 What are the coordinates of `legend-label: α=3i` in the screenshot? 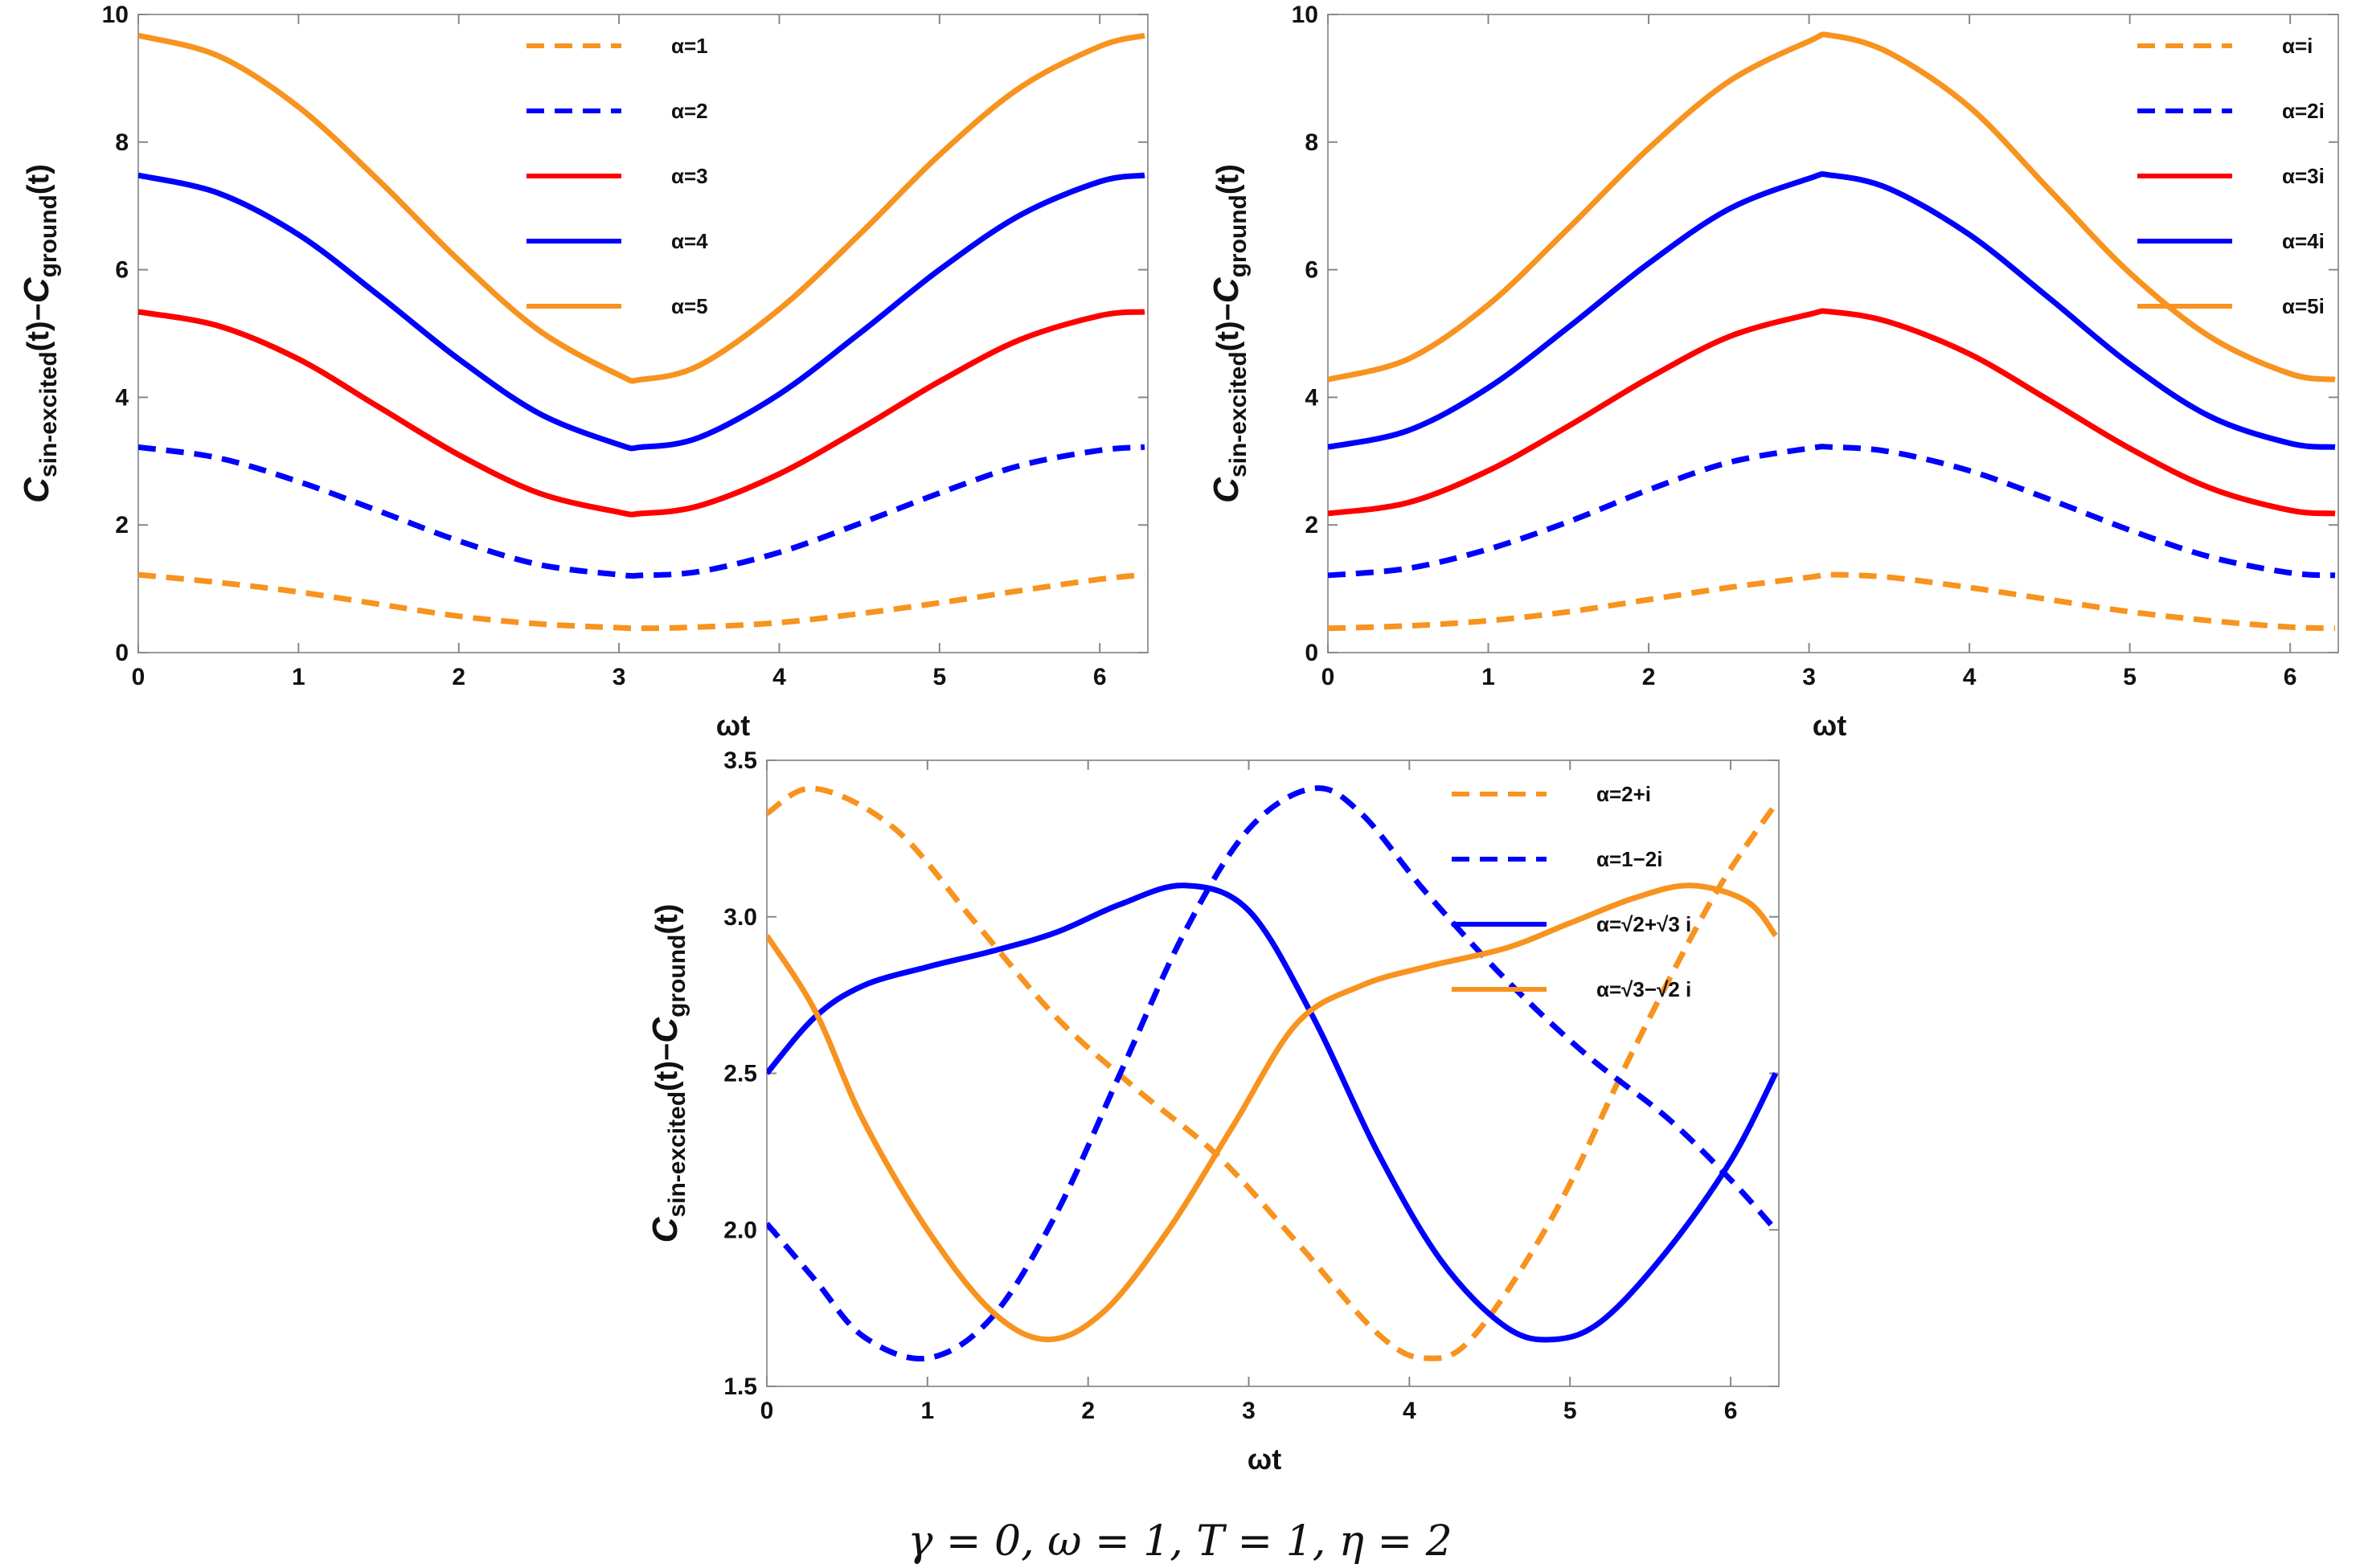 It's located at (2303, 176).